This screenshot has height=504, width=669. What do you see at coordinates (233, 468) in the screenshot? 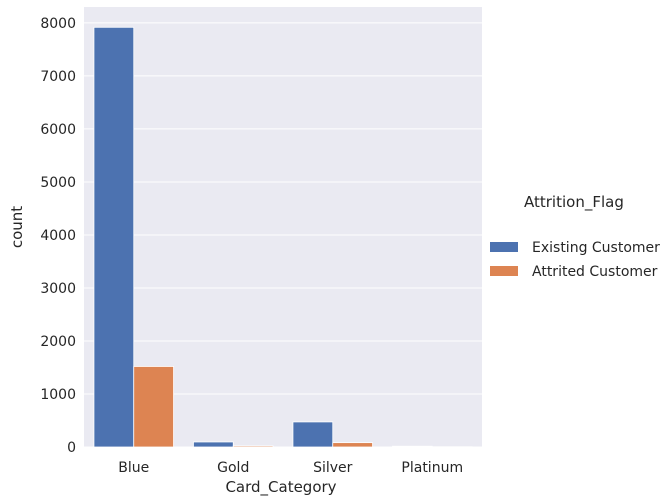
I see `x-tick-label: Gold` at bounding box center [233, 468].